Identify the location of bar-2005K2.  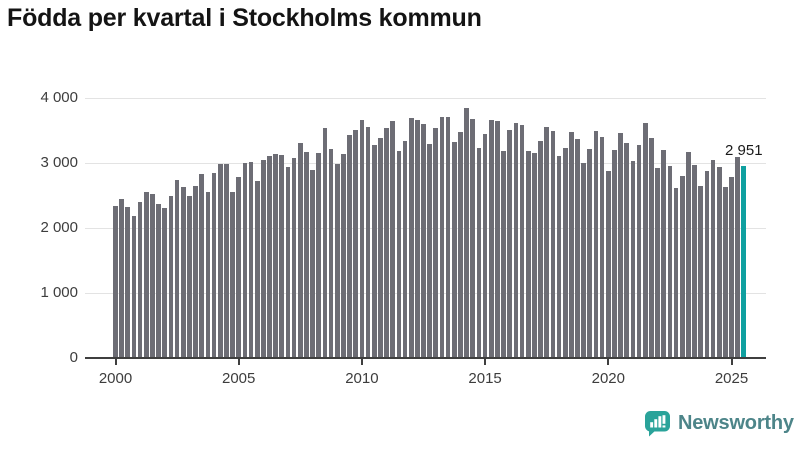
(245, 260).